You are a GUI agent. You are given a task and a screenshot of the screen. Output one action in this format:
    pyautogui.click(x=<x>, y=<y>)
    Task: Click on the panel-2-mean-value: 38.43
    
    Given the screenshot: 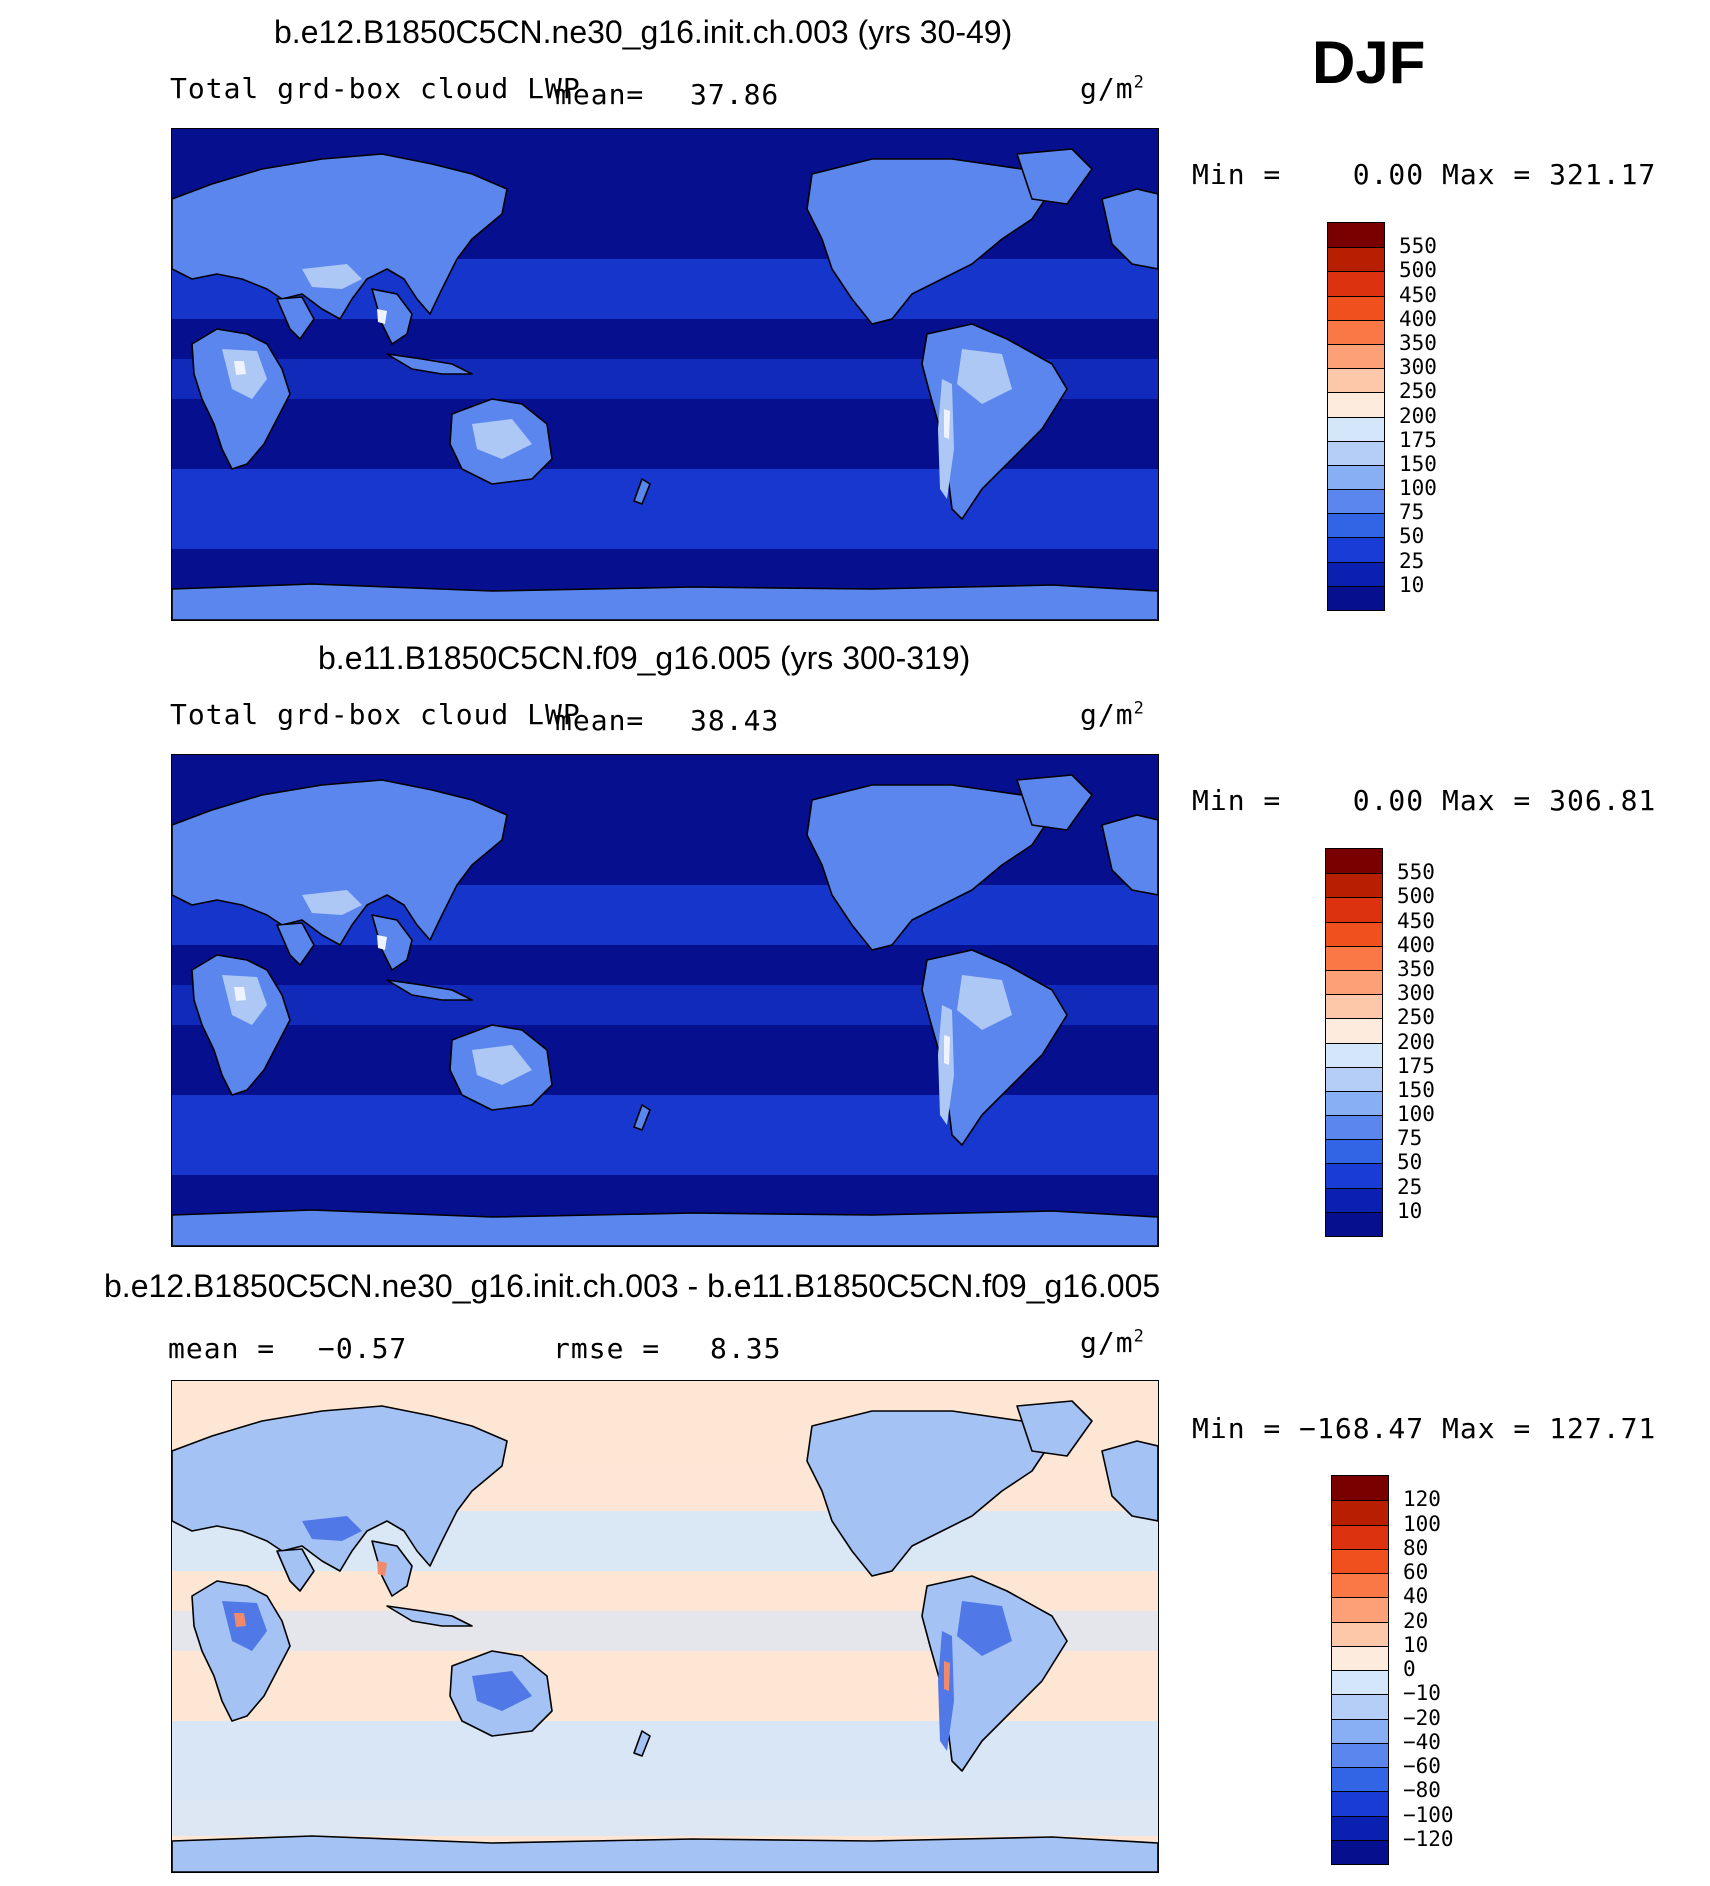 What is the action you would take?
    pyautogui.click(x=735, y=720)
    